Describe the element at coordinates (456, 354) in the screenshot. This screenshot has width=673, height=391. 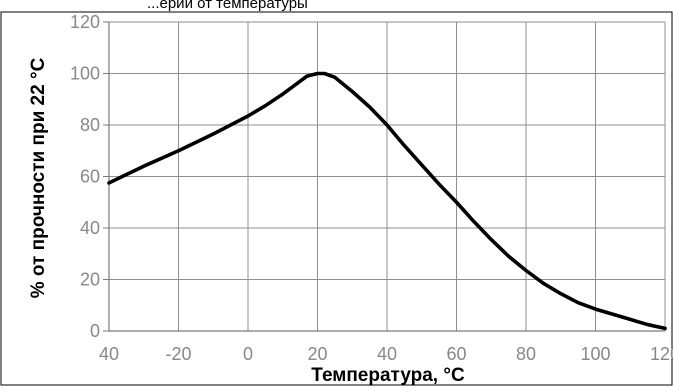
I see `x-tick-label: 60` at that location.